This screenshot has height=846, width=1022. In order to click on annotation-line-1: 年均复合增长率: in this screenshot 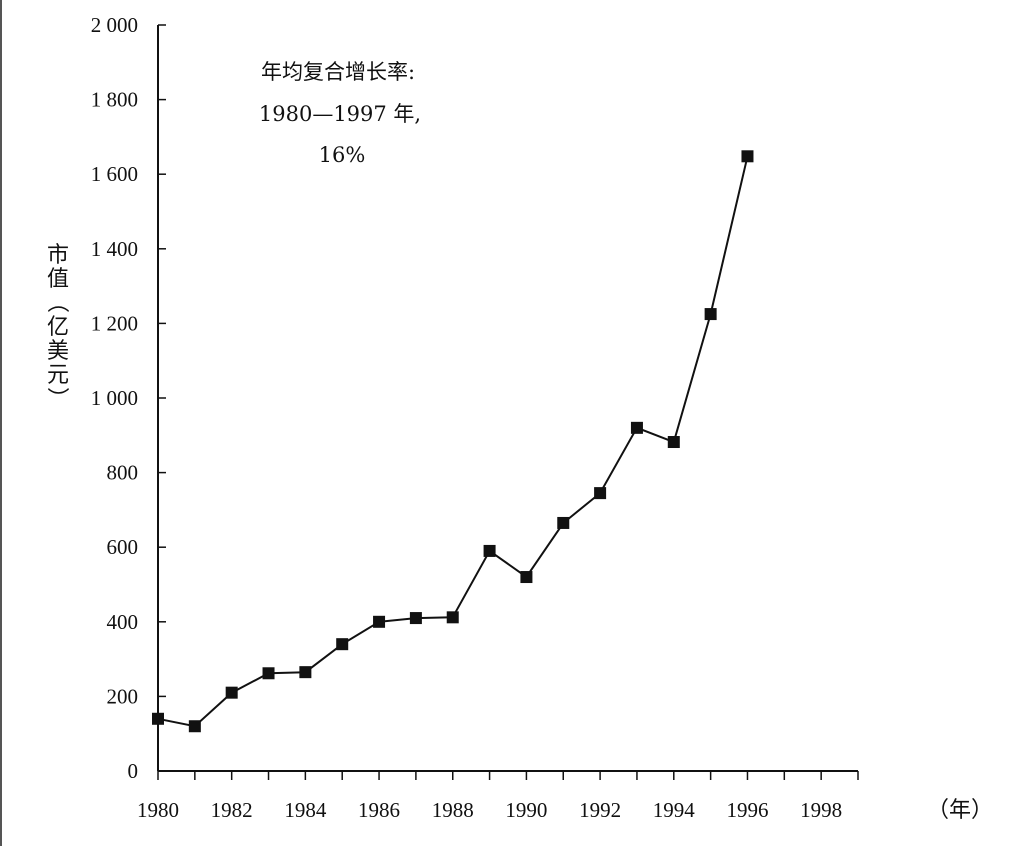, I will do `click(338, 72)`.